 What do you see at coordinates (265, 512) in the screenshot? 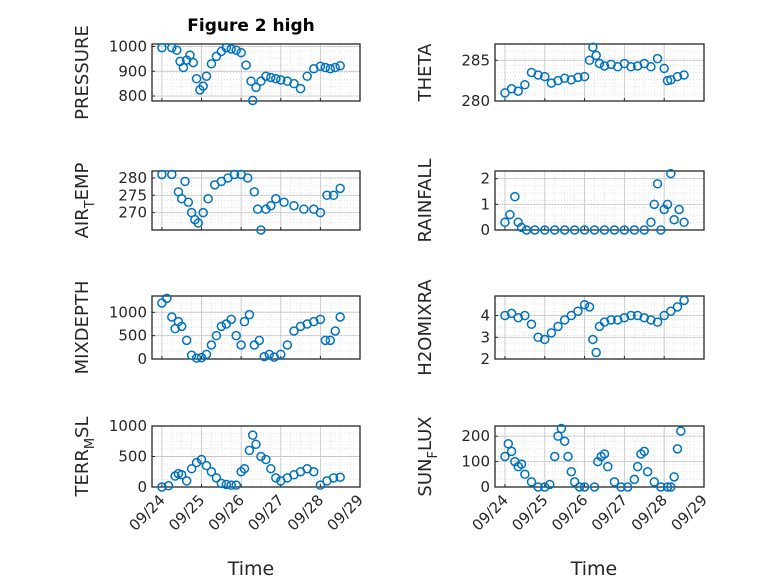
I see `x-tick-label: 09/27` at bounding box center [265, 512].